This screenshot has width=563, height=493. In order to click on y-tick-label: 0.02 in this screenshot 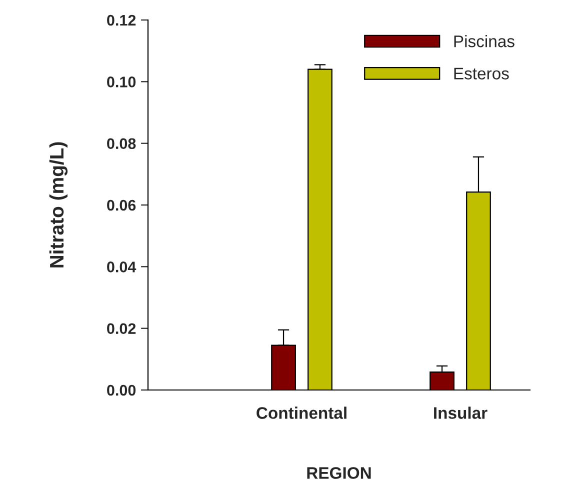, I will do `click(121, 328)`.